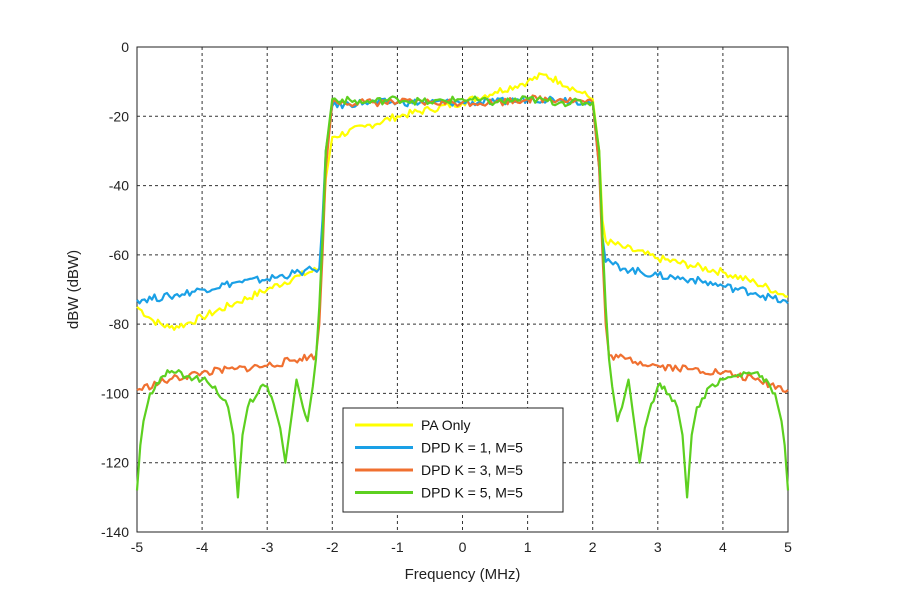 This screenshot has width=902, height=601. Describe the element at coordinates (115, 393) in the screenshot. I see `y-tick-label: -100` at that location.